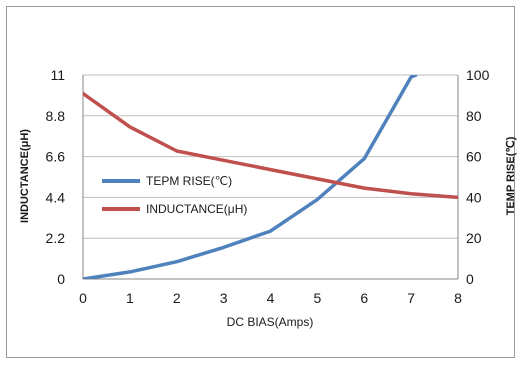 Image resolution: width=523 pixels, height=366 pixels. What do you see at coordinates (474, 197) in the screenshot?
I see `y-tick-right: 40` at bounding box center [474, 197].